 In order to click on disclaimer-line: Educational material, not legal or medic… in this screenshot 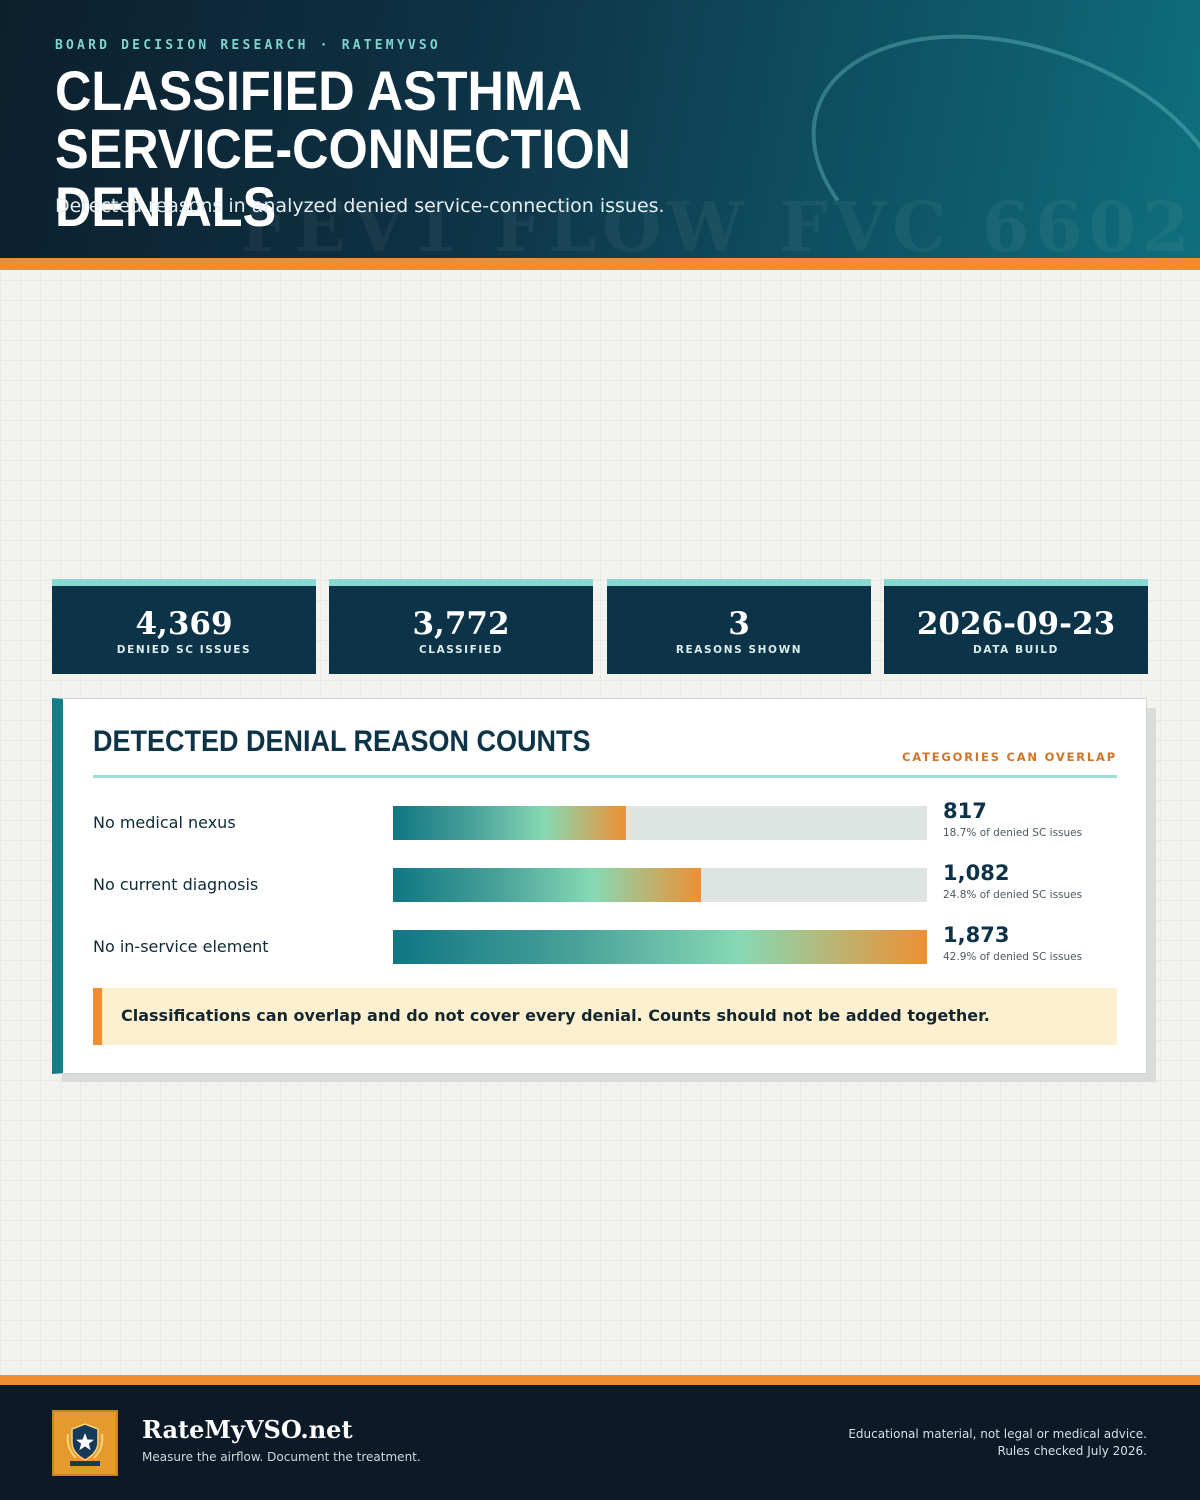, I will do `click(997, 1434)`.